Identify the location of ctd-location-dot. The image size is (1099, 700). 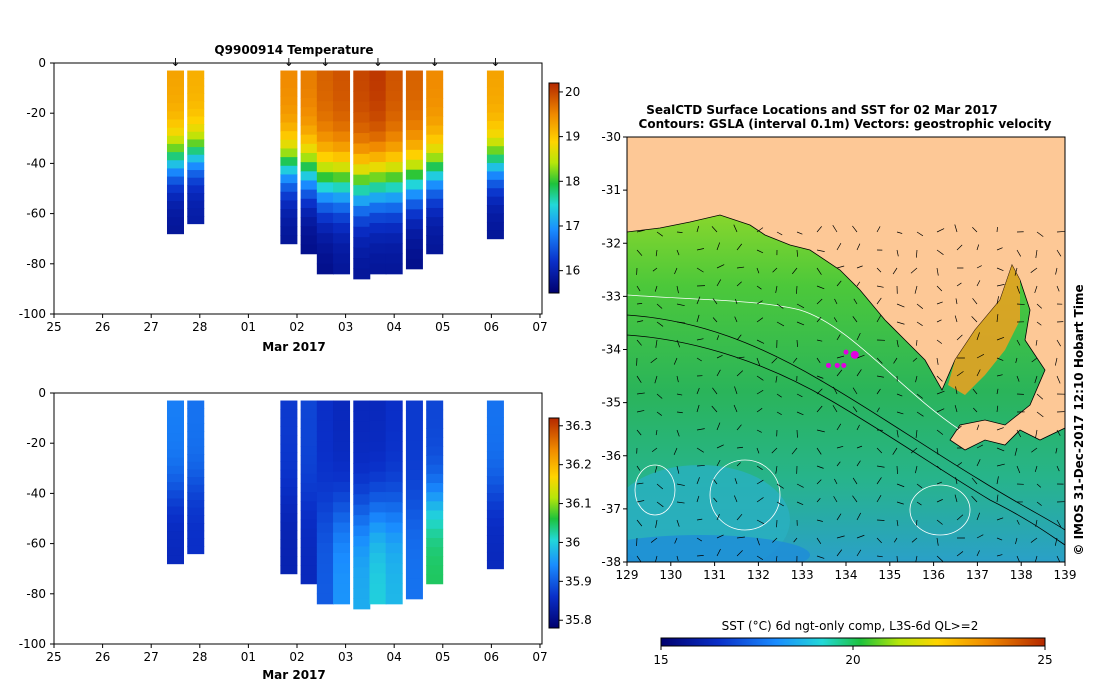
(837, 365).